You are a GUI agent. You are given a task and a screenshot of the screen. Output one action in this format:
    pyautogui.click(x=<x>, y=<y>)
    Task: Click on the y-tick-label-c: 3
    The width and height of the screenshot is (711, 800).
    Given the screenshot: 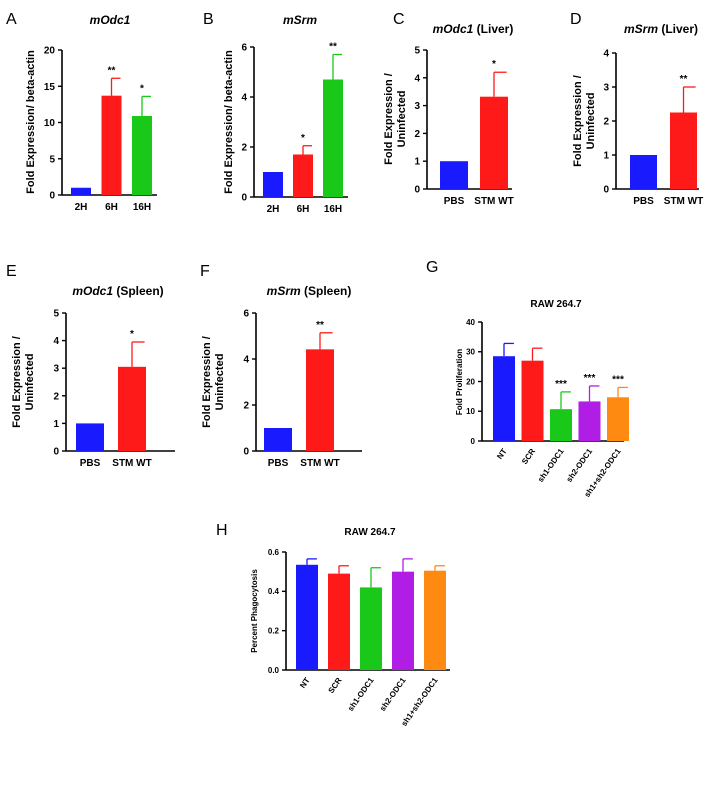 What is the action you would take?
    pyautogui.click(x=417, y=106)
    